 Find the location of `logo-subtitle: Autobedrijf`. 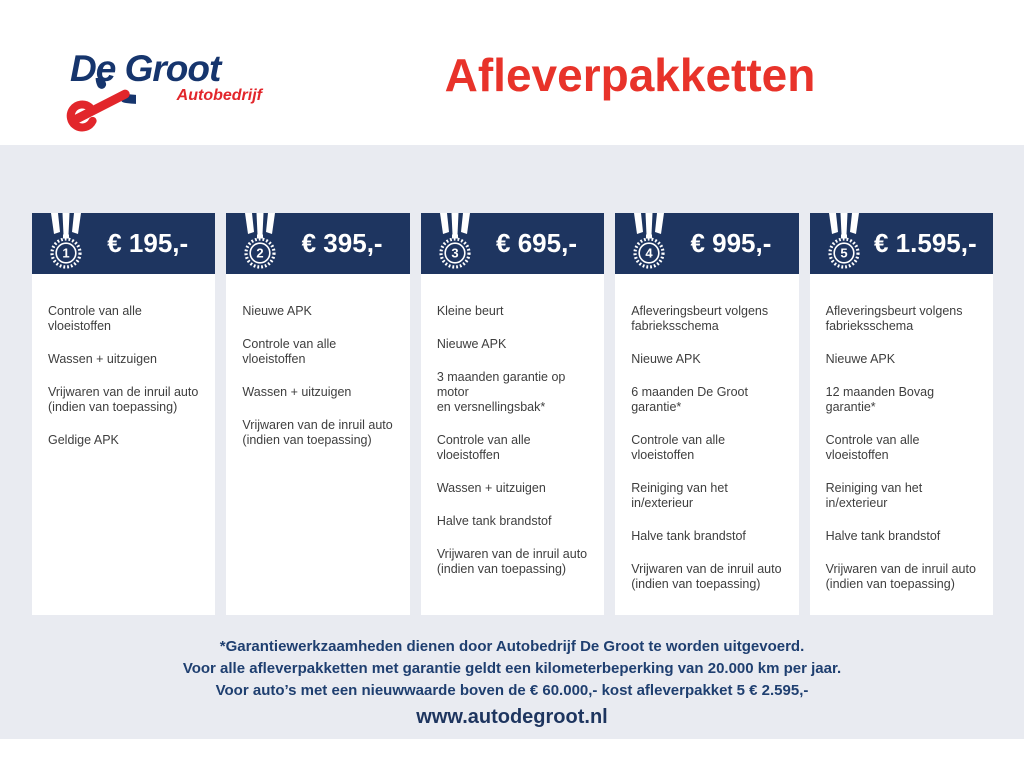

logo-subtitle: Autobedrijf is located at coordinates (219, 95).